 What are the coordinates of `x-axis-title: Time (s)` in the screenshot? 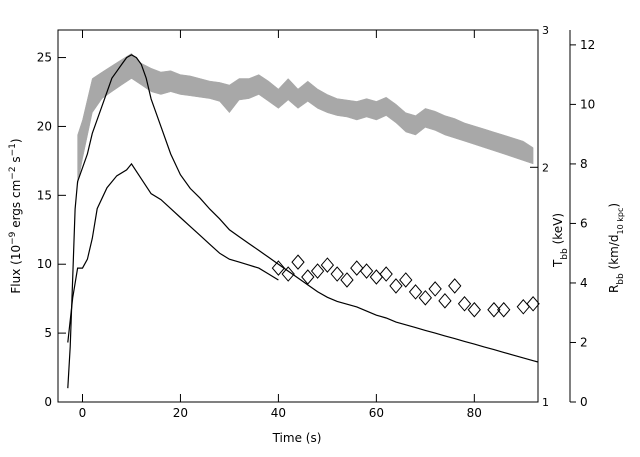 It's located at (297, 438).